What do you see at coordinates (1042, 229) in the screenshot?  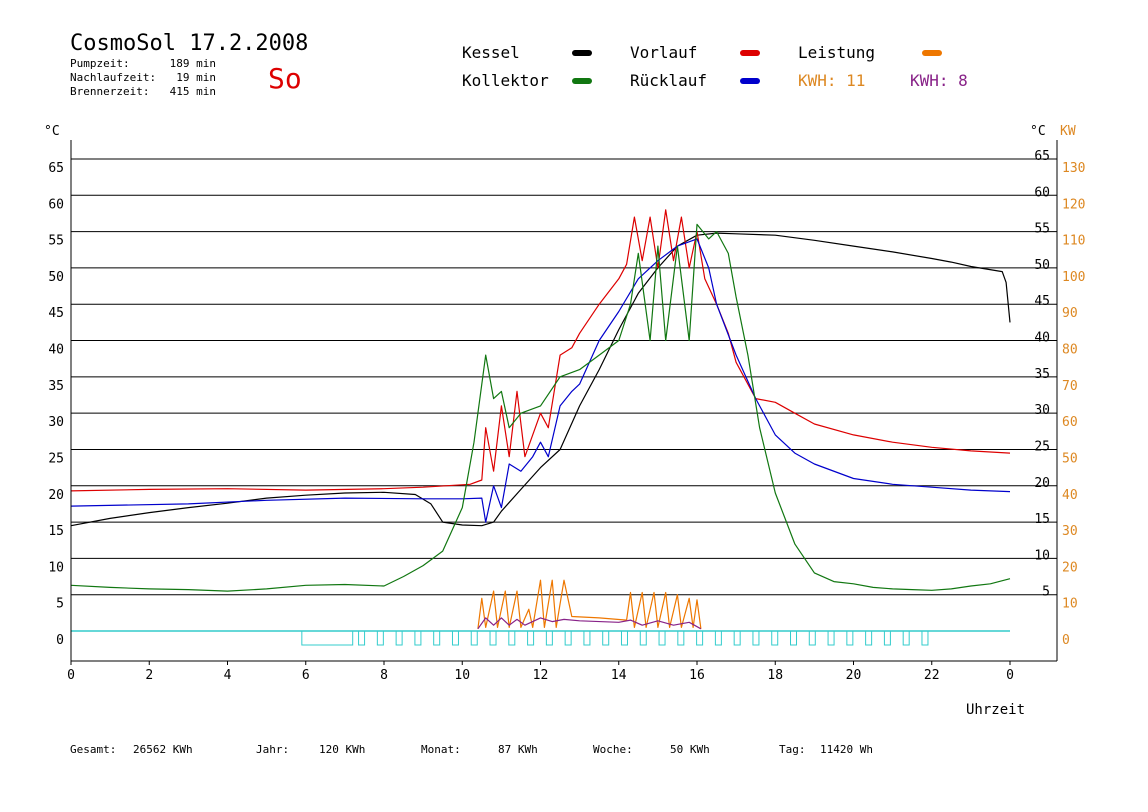 I see `y-tick-label-right: 55` at bounding box center [1042, 229].